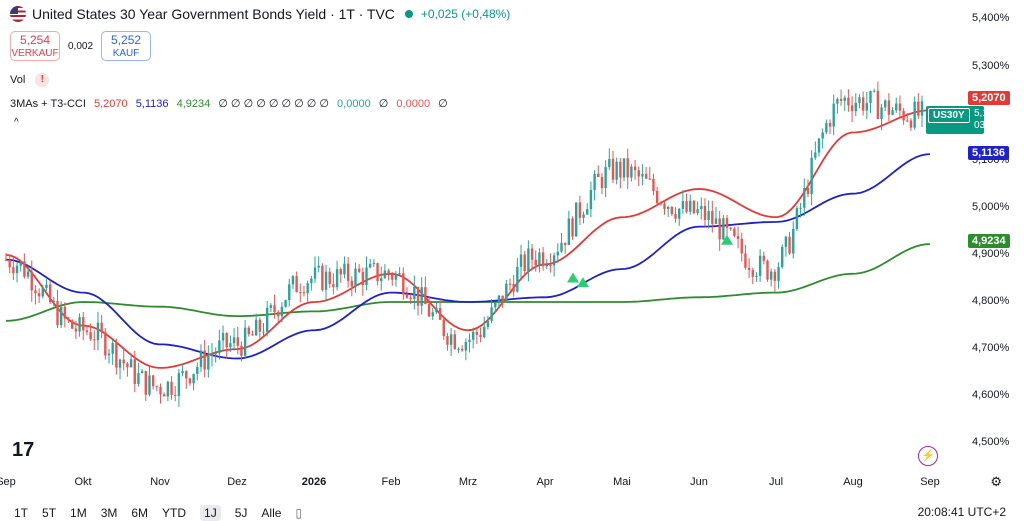 This screenshot has height=521, width=1024. What do you see at coordinates (42, 80) in the screenshot?
I see `warning-icon: !` at bounding box center [42, 80].